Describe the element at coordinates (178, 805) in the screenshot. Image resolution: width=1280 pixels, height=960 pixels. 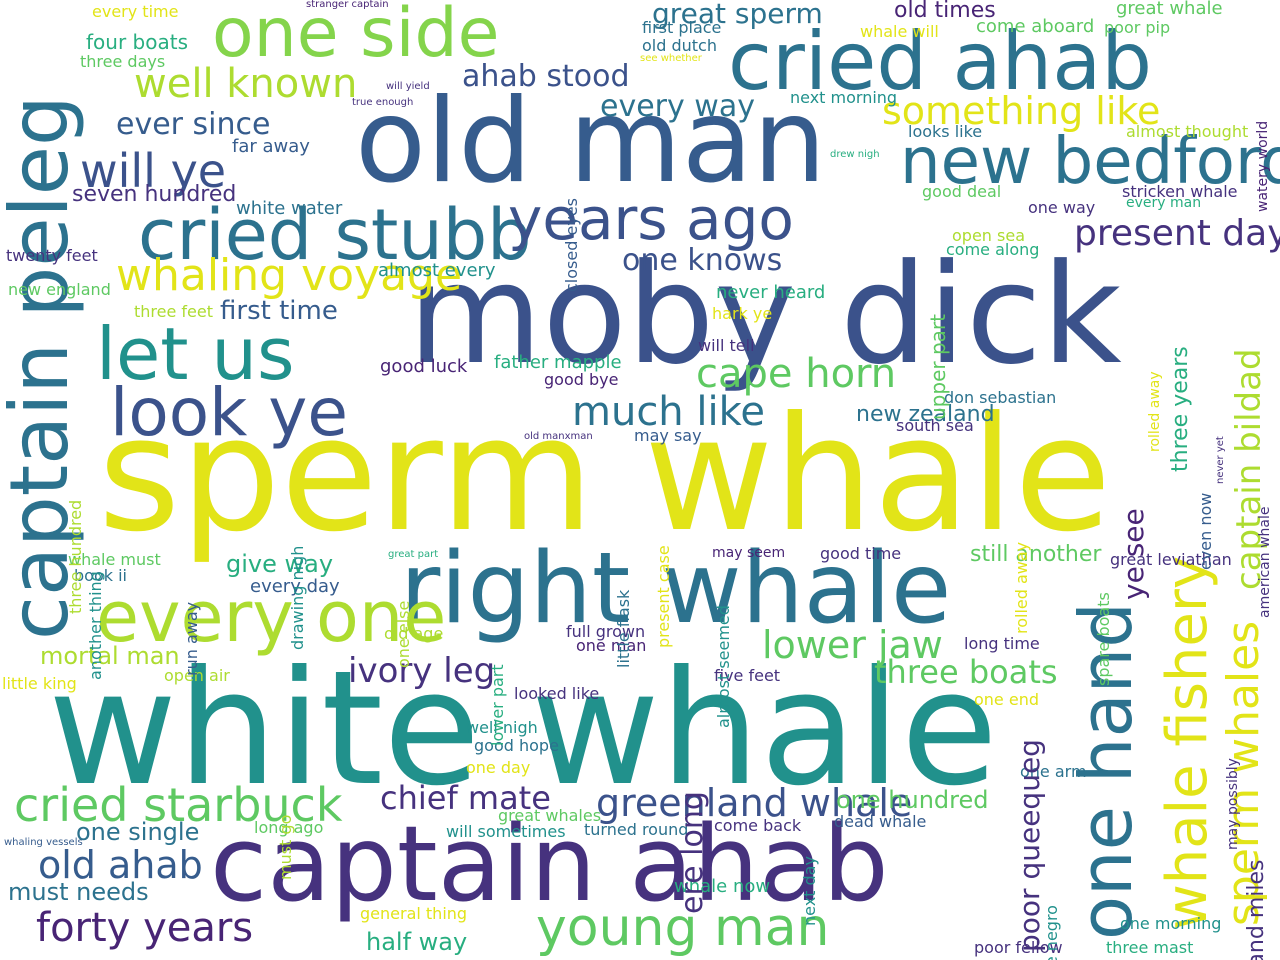
I see `word-sperm-whales: cried starbuck` at that location.